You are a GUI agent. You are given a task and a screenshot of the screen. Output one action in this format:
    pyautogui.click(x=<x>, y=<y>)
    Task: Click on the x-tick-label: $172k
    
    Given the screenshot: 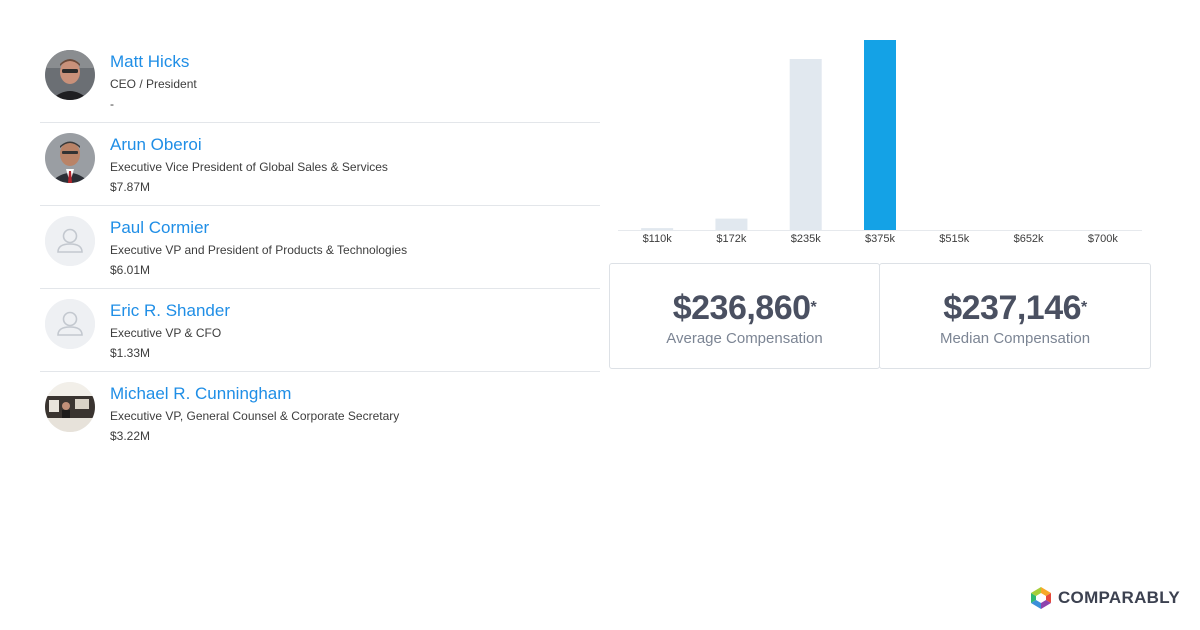 What is the action you would take?
    pyautogui.click(x=731, y=239)
    